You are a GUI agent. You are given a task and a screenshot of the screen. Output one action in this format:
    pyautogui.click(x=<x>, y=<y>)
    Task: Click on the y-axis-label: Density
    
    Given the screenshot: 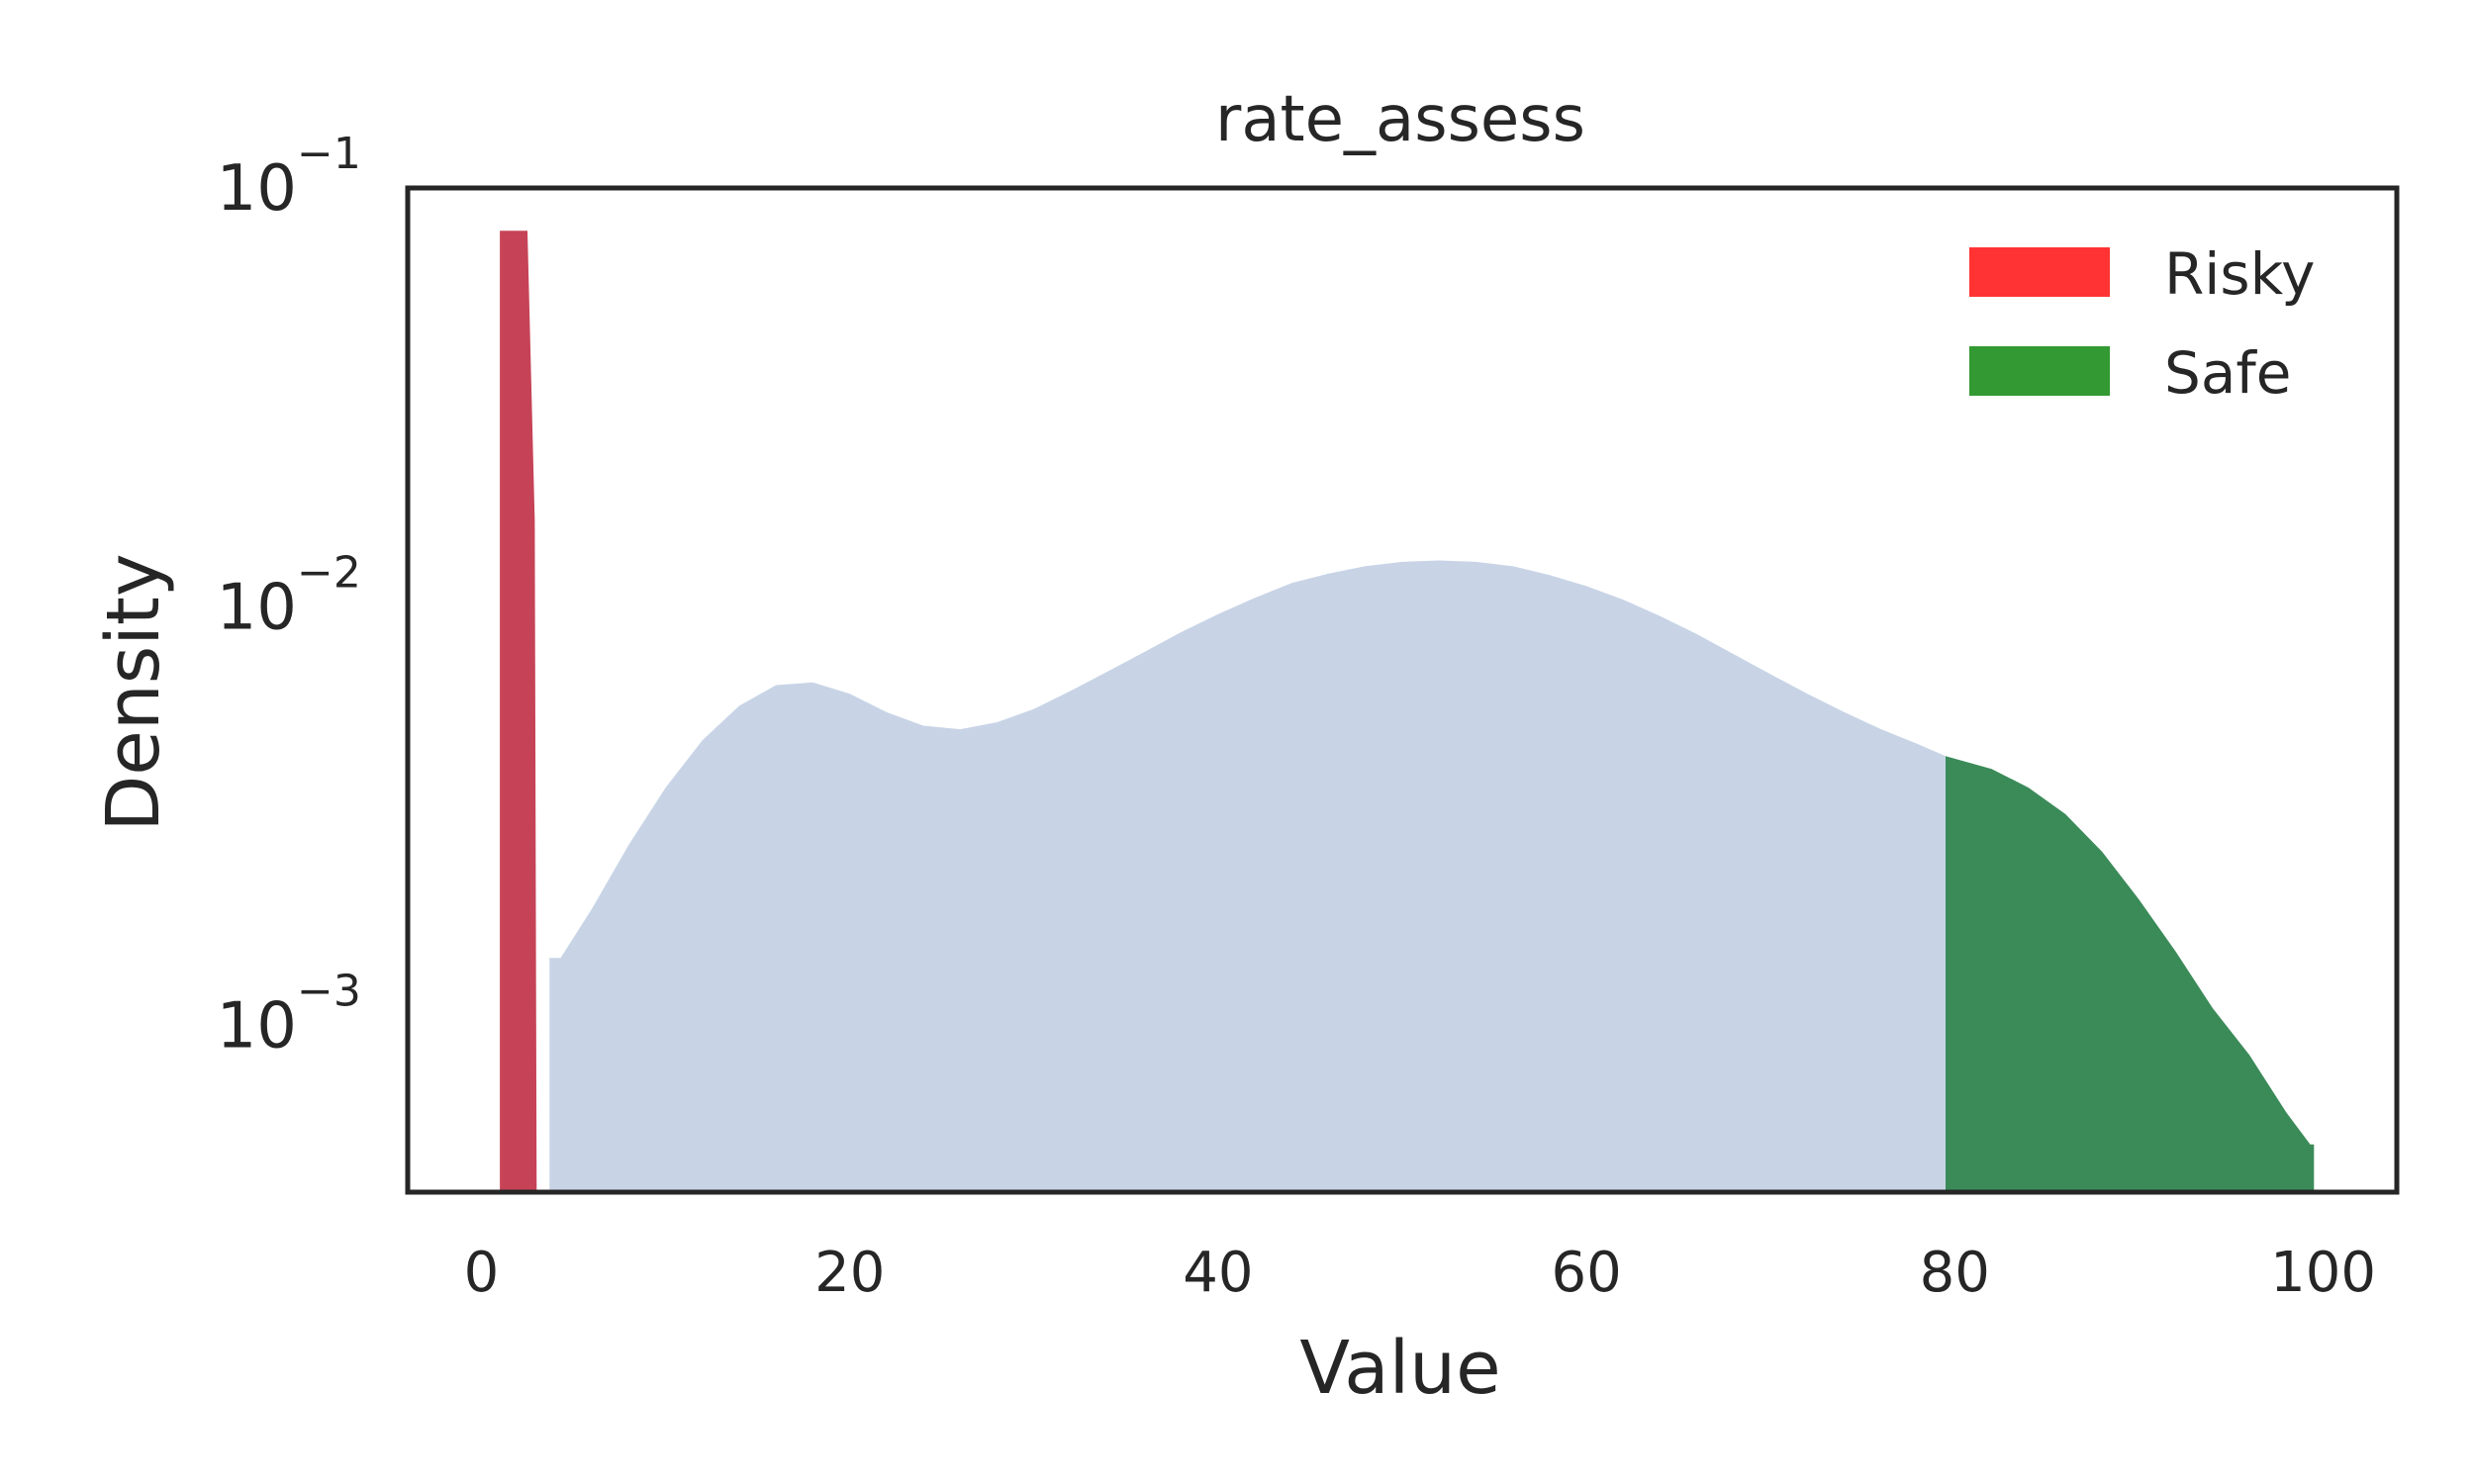 What is the action you would take?
    pyautogui.click(x=134, y=692)
    